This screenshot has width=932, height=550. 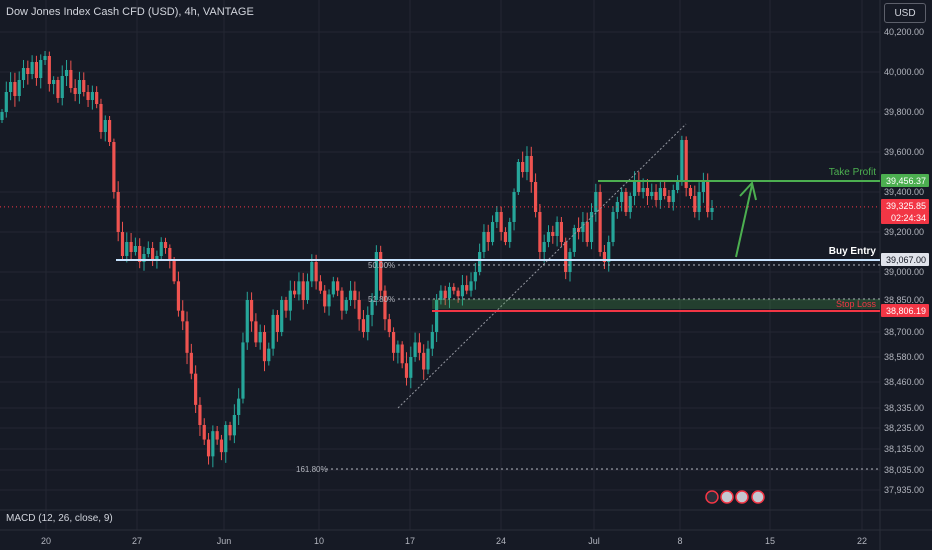 What do you see at coordinates (656, 304) in the screenshot?
I see `stop-zone` at bounding box center [656, 304].